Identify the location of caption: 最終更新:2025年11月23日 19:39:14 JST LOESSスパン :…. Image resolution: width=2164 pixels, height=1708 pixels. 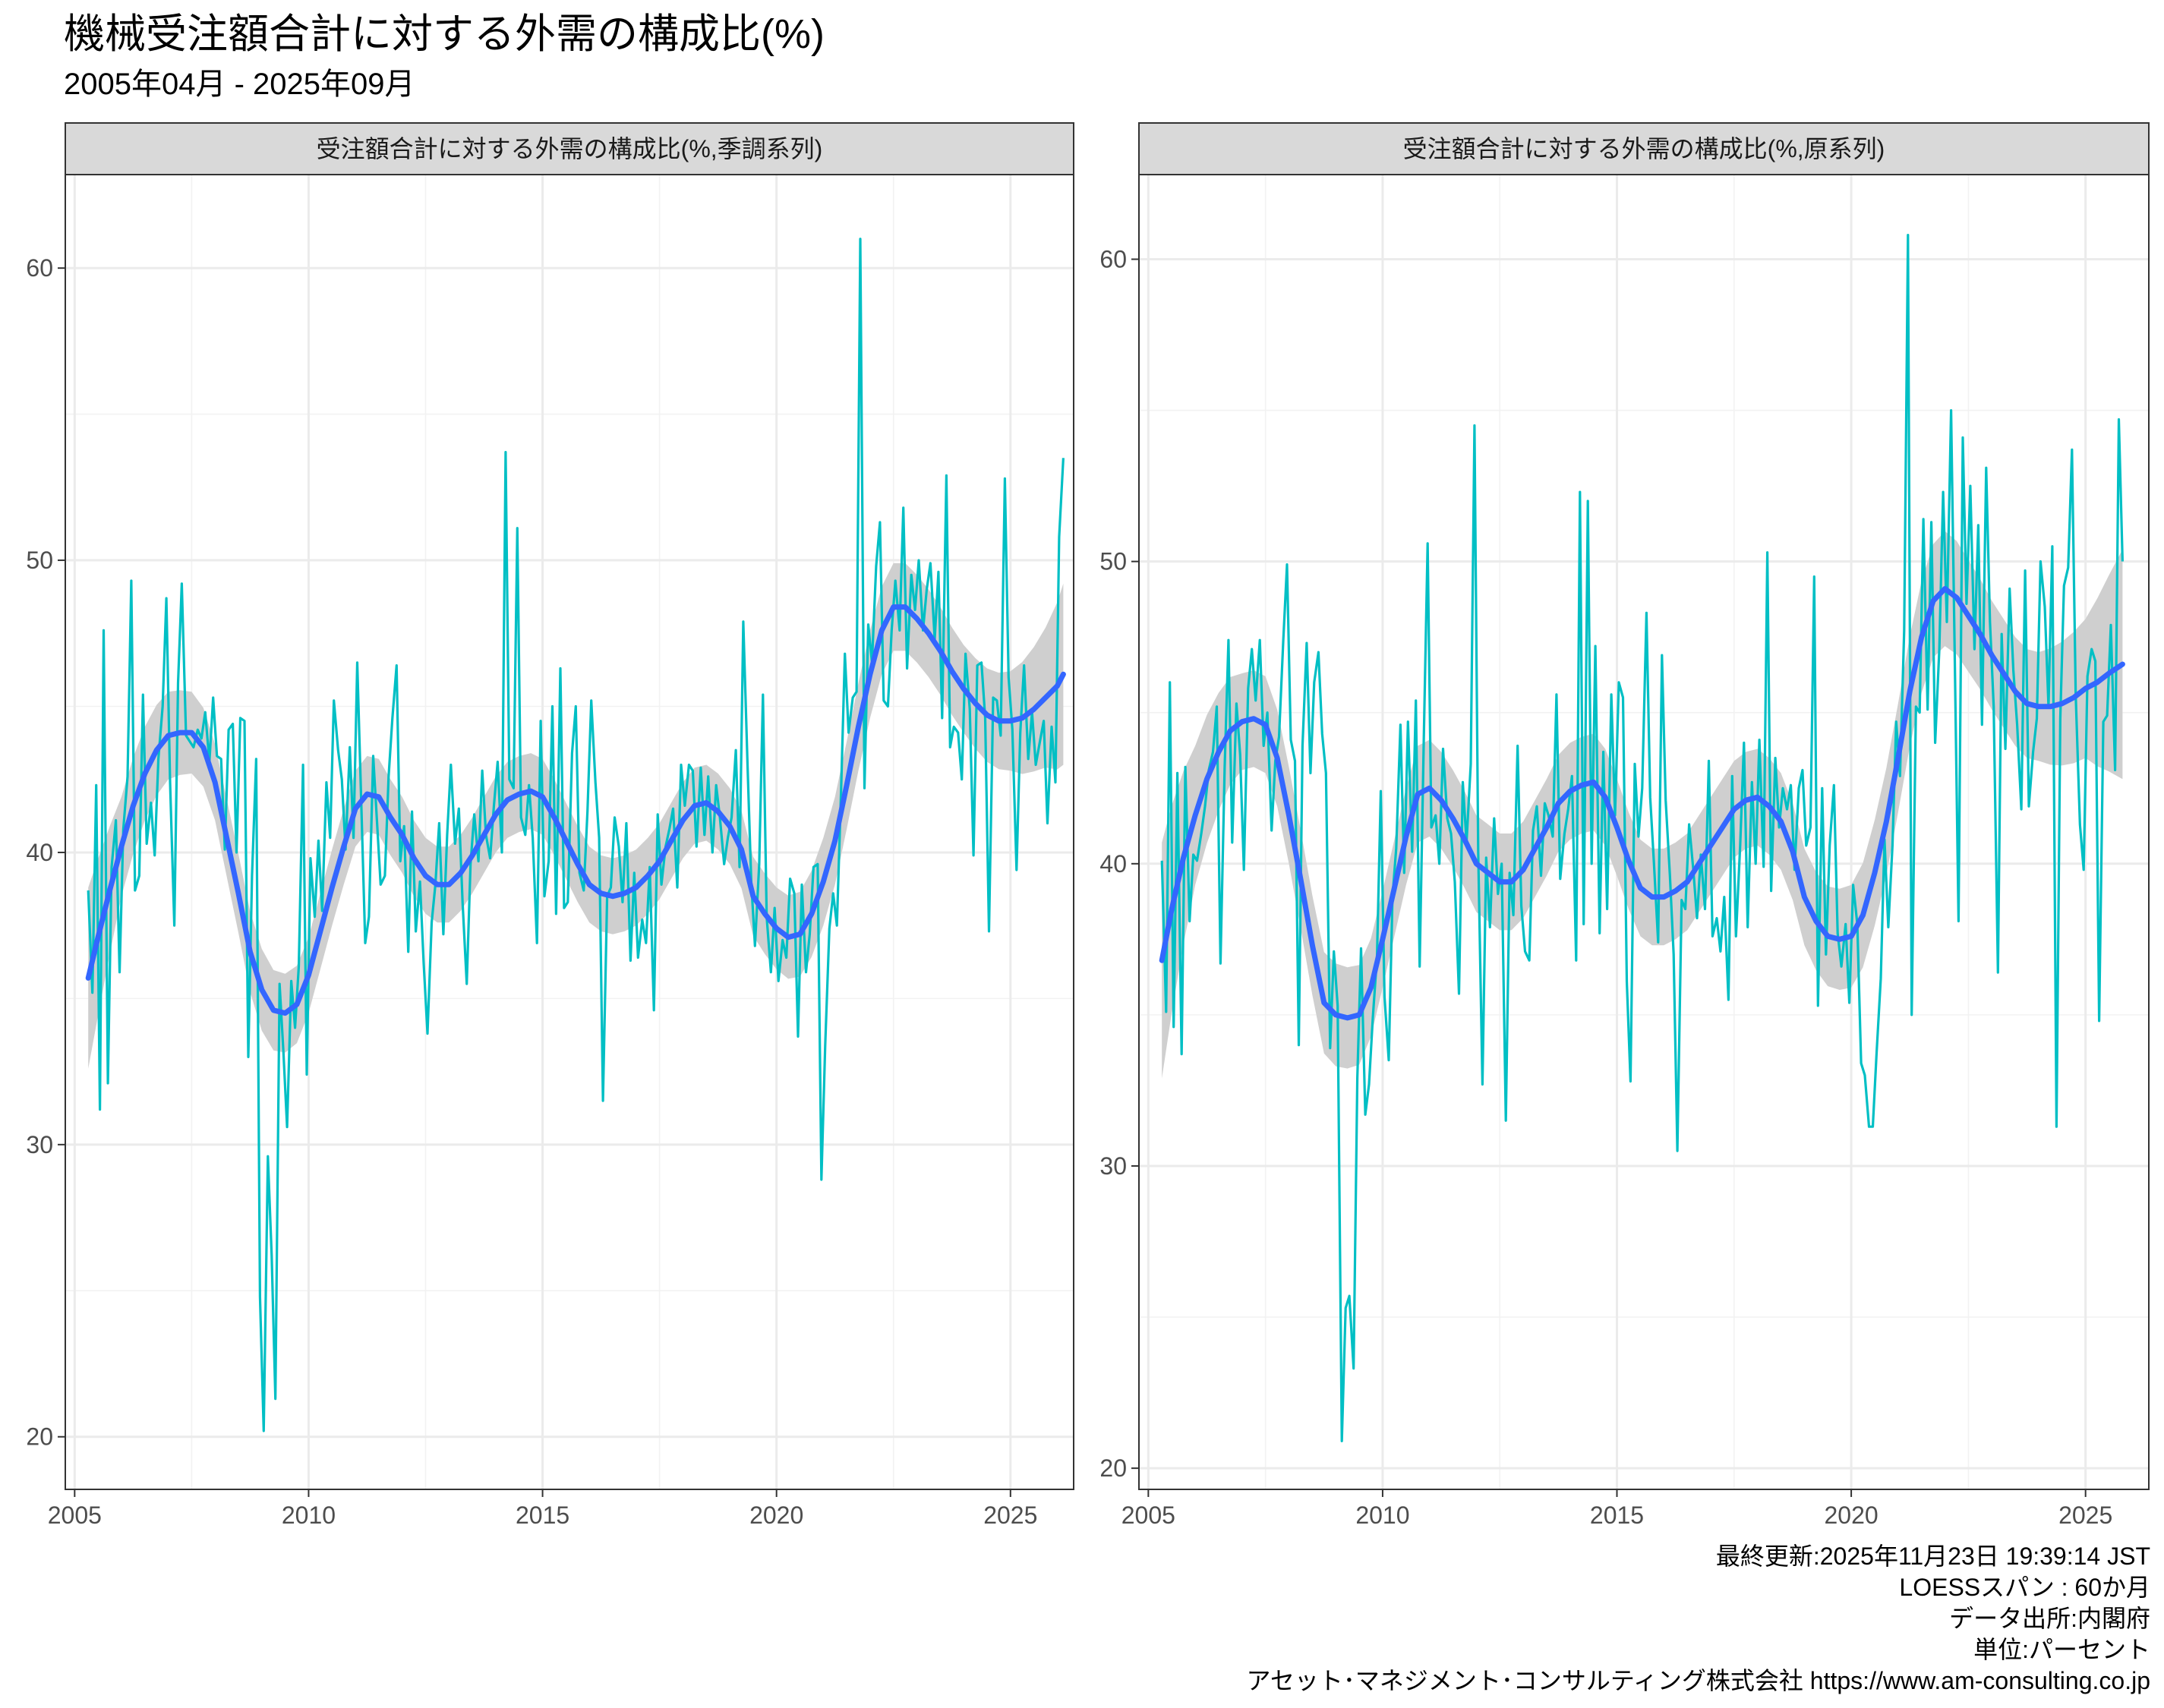
(1698, 1619).